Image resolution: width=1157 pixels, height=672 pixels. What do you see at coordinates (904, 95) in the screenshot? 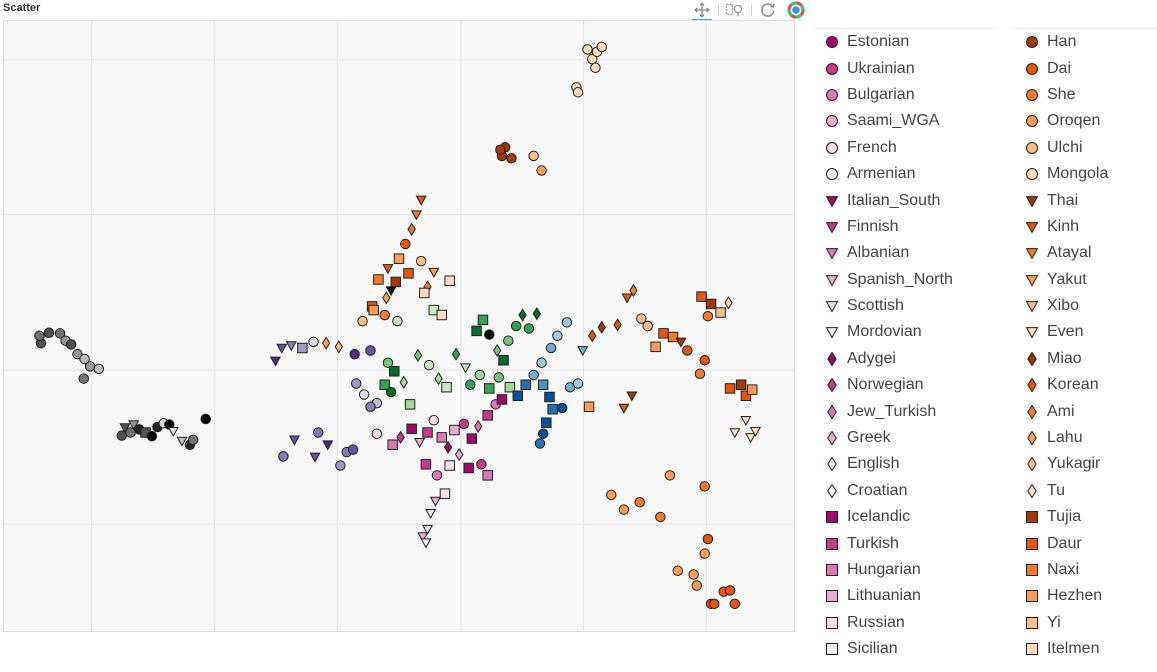
I see `legend-item: Bulgarian` at bounding box center [904, 95].